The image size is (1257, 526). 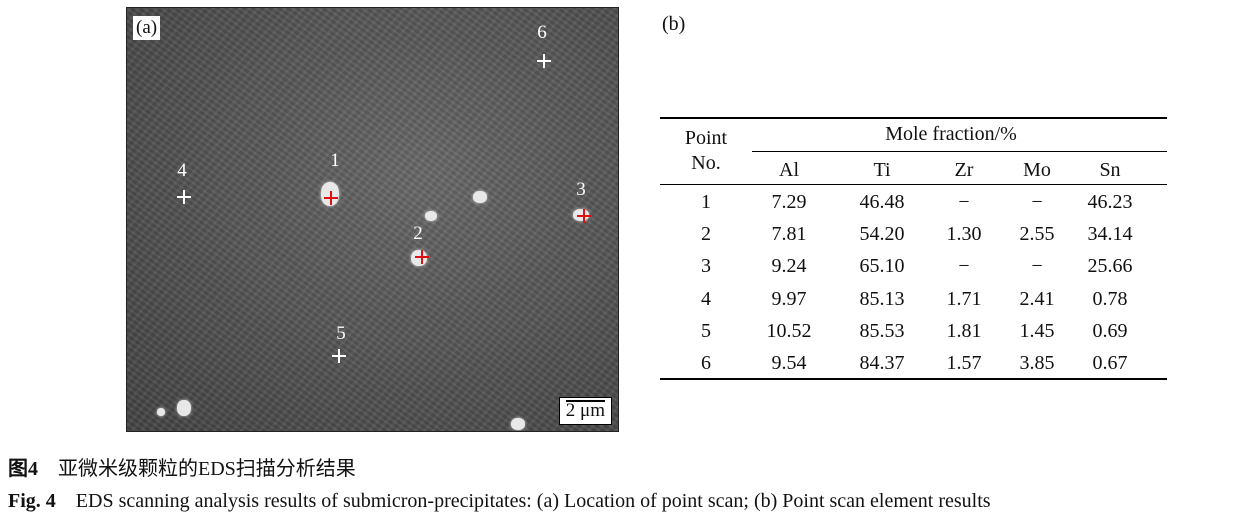 What do you see at coordinates (882, 170) in the screenshot?
I see `column-header: Ti` at bounding box center [882, 170].